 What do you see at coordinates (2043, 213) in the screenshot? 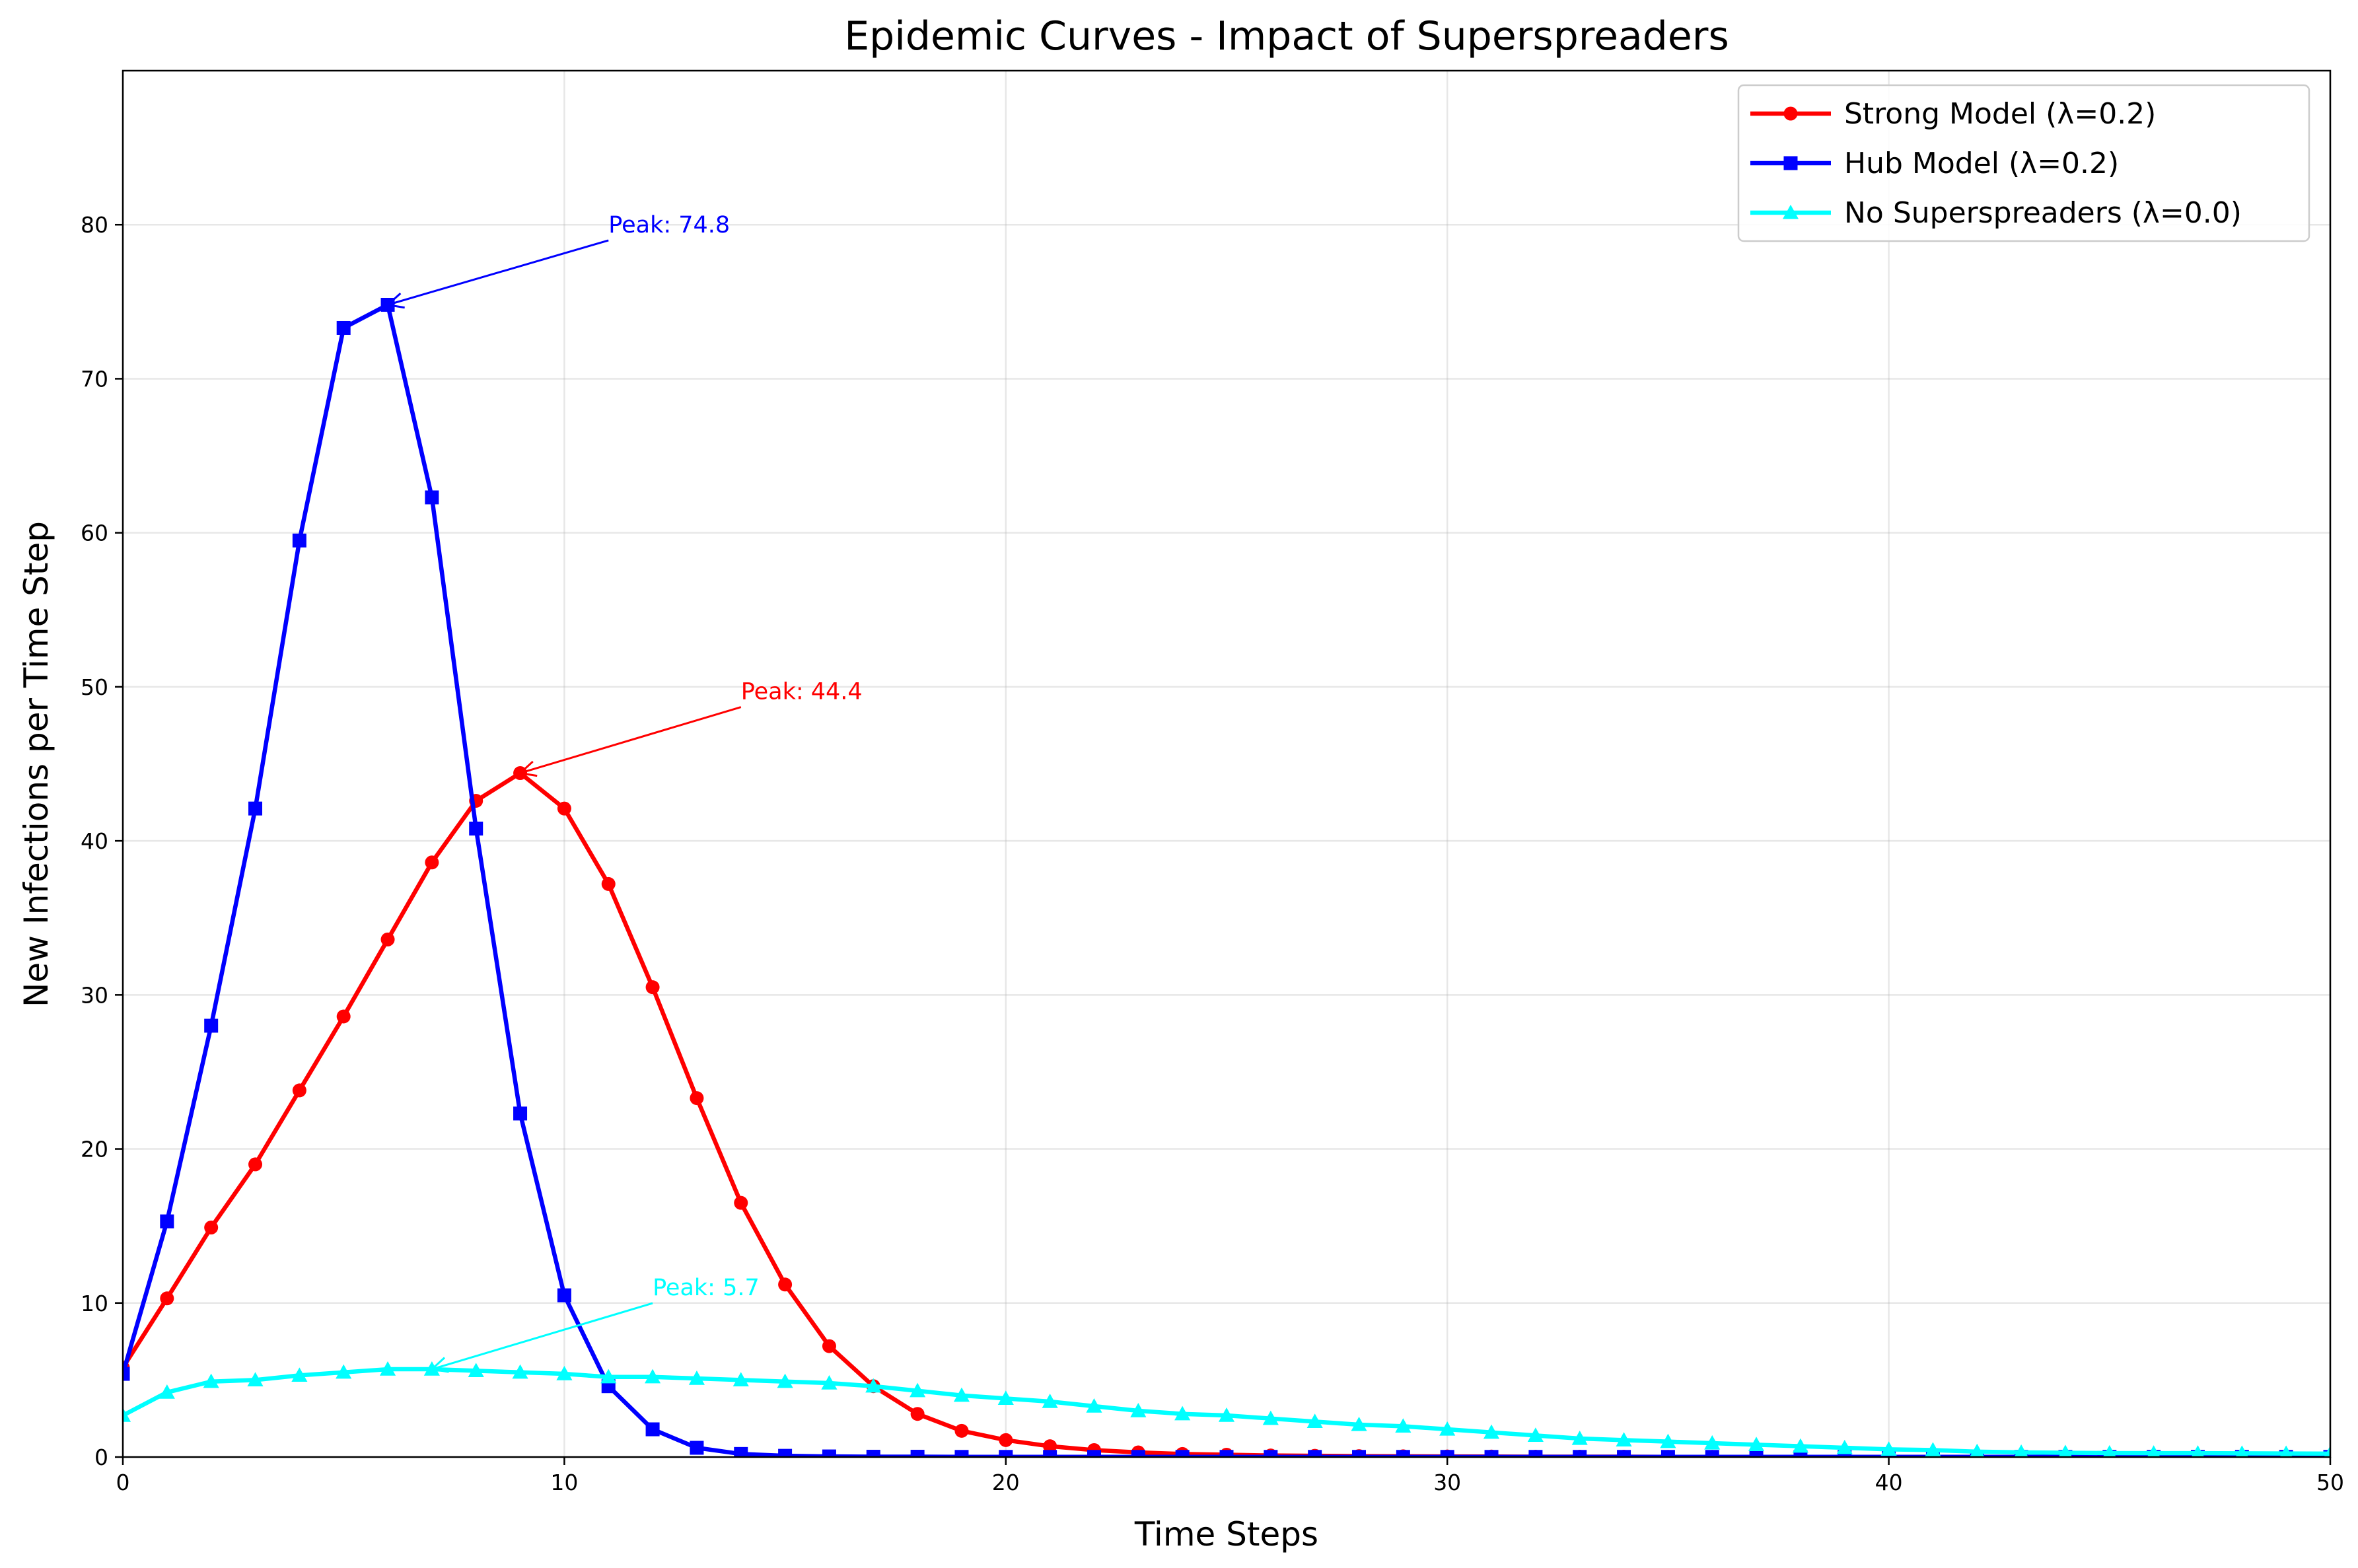
I see `legend-label: No Superspreaders (λ=0.0)` at bounding box center [2043, 213].